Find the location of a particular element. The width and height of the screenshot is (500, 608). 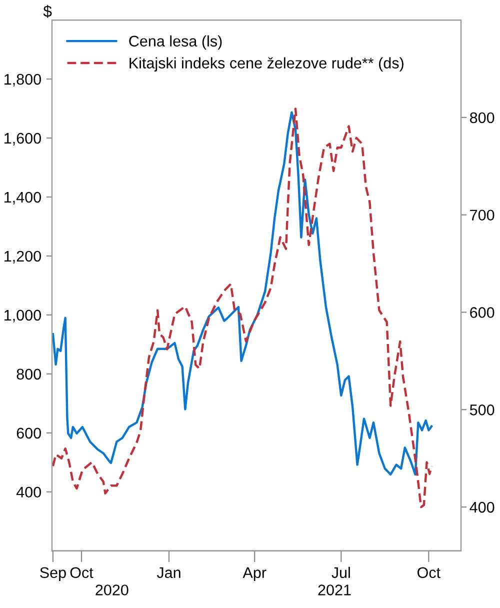

y-tick-label: 600 is located at coordinates (28, 433).